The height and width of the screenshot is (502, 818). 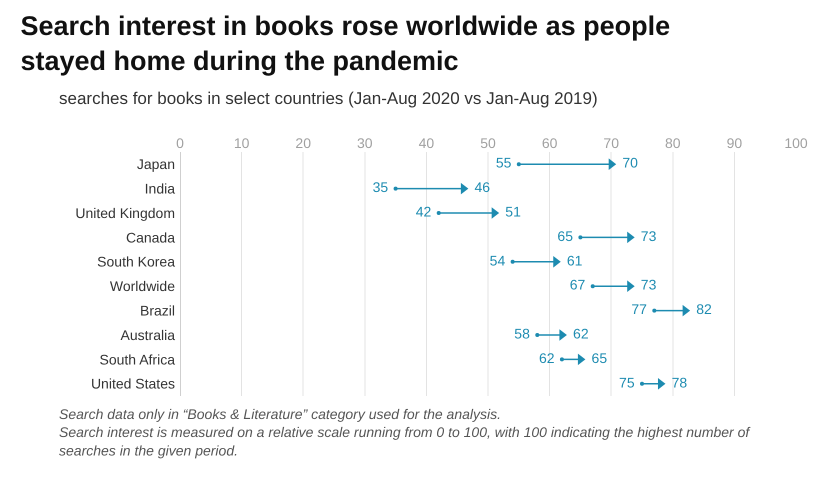 I want to click on data-label: 82, so click(x=702, y=309).